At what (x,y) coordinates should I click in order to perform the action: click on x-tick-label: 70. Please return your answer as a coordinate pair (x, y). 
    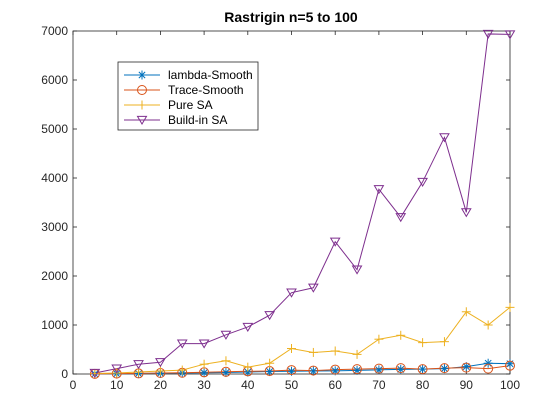
    Looking at the image, I should click on (379, 385).